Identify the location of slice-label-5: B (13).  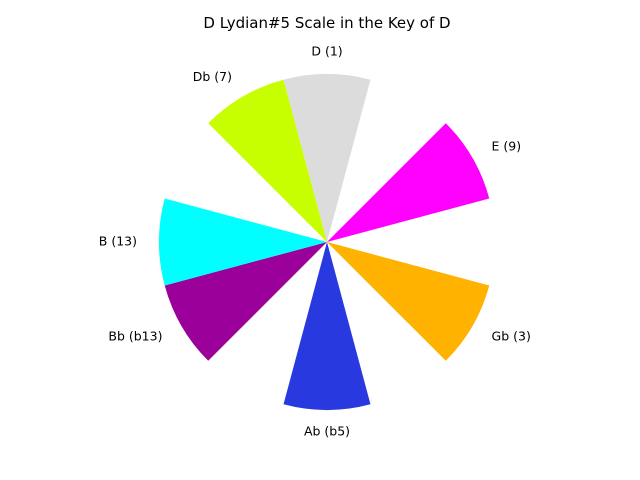
(118, 241).